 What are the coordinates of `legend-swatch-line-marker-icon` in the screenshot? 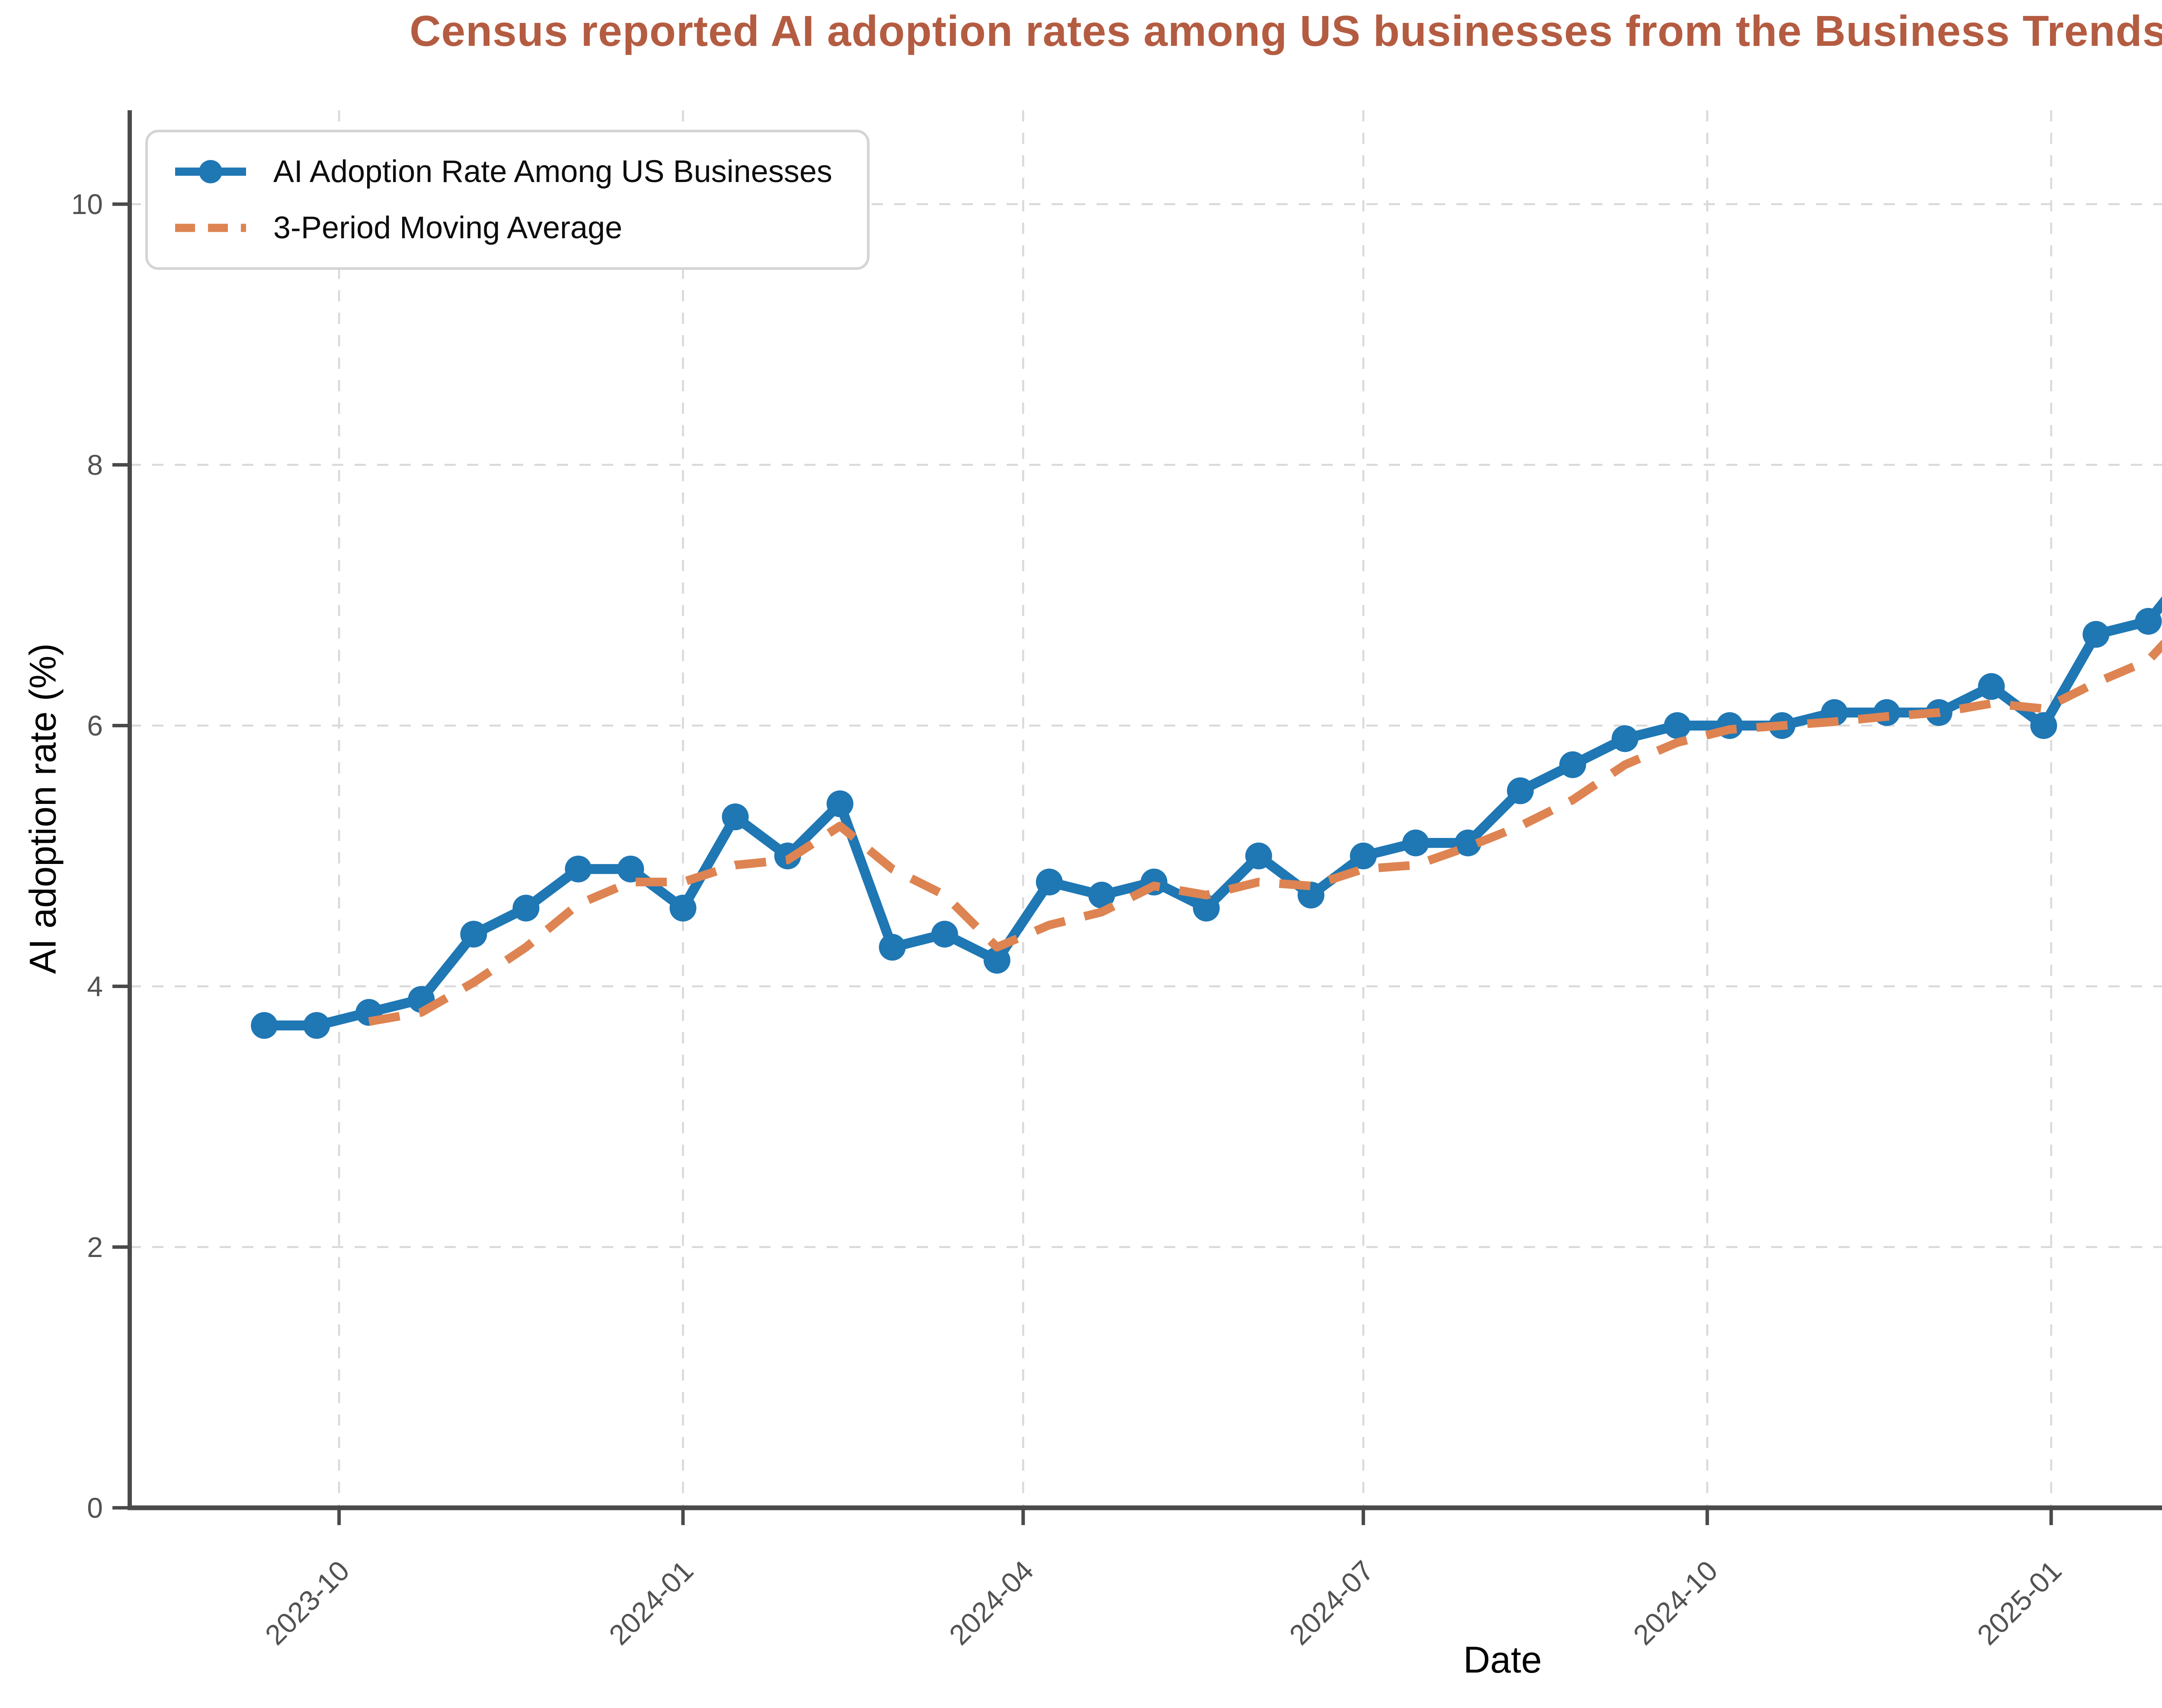 It's located at (210, 171).